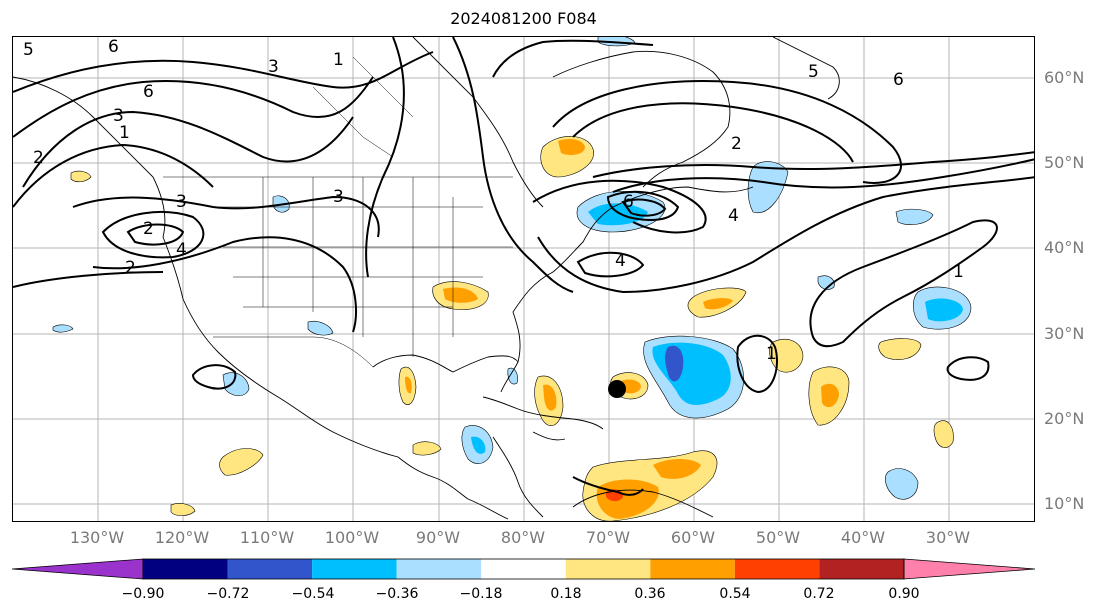  What do you see at coordinates (969, 569) in the screenshot?
I see `colorbar-extend-high` at bounding box center [969, 569].